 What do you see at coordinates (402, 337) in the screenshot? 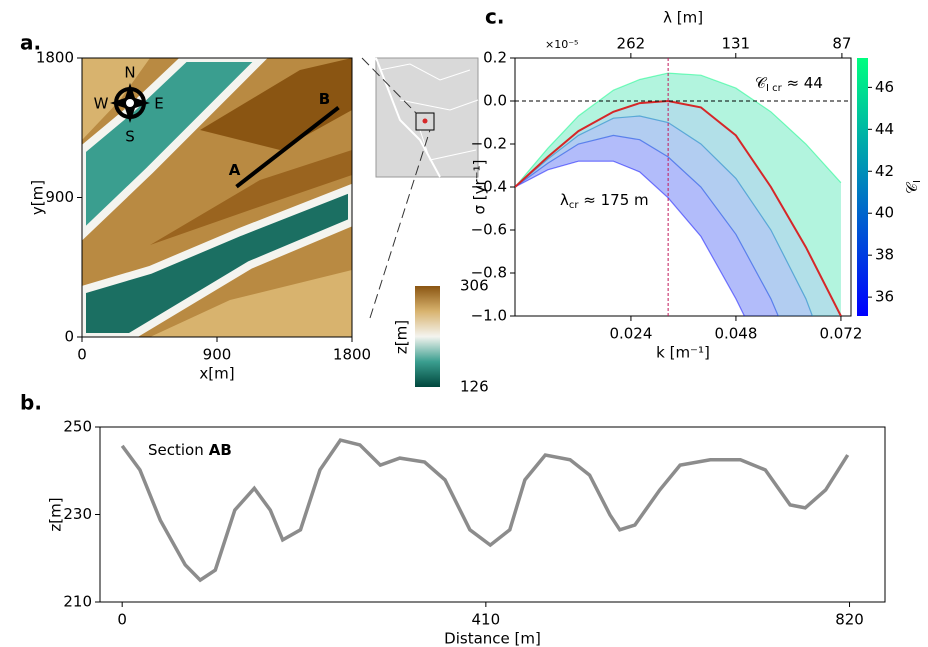
I see `colorbar-label: z[m]` at bounding box center [402, 337].